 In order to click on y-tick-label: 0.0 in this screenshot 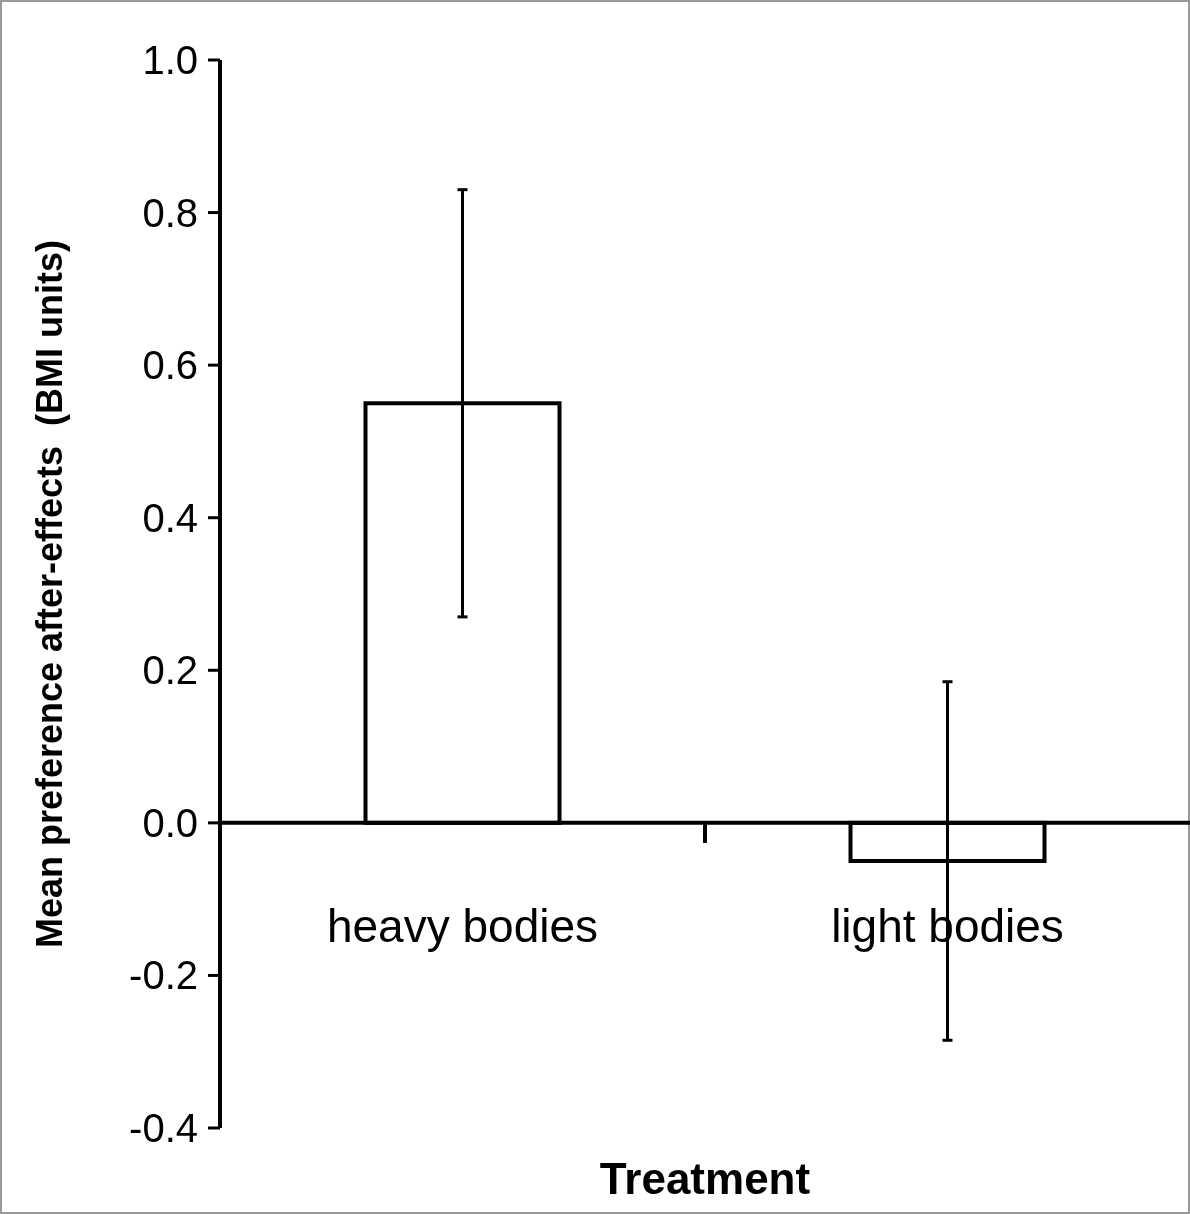, I will do `click(170, 822)`.